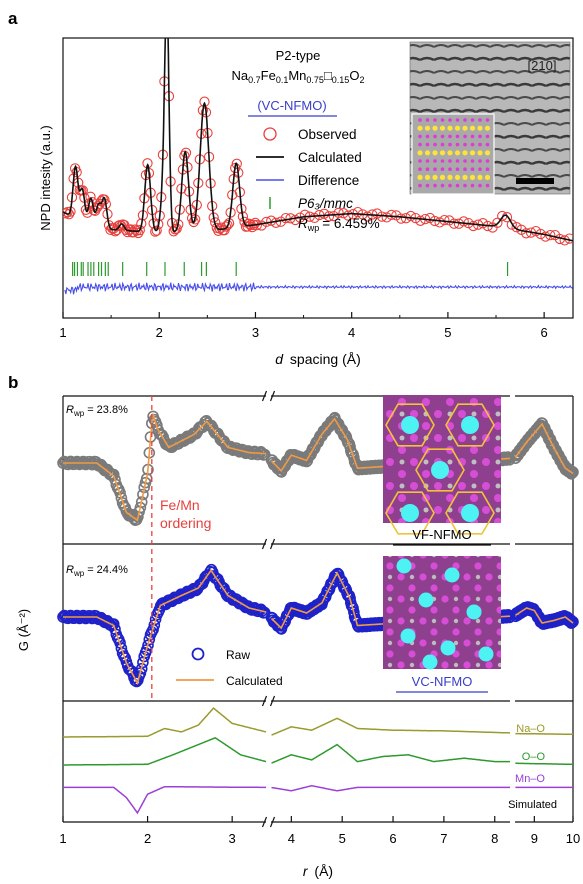 This screenshot has width=583, height=884. What do you see at coordinates (238, 655) in the screenshot?
I see `legend-raw-label: Raw` at bounding box center [238, 655].